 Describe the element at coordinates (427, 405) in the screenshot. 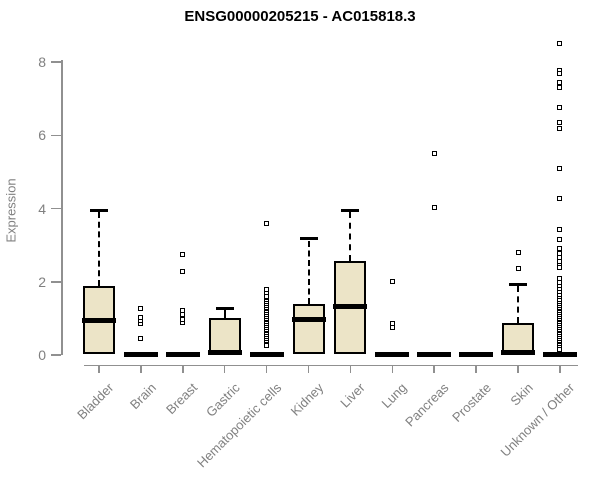

I see `x-axis-label-pancreas: Pancreas` at that location.